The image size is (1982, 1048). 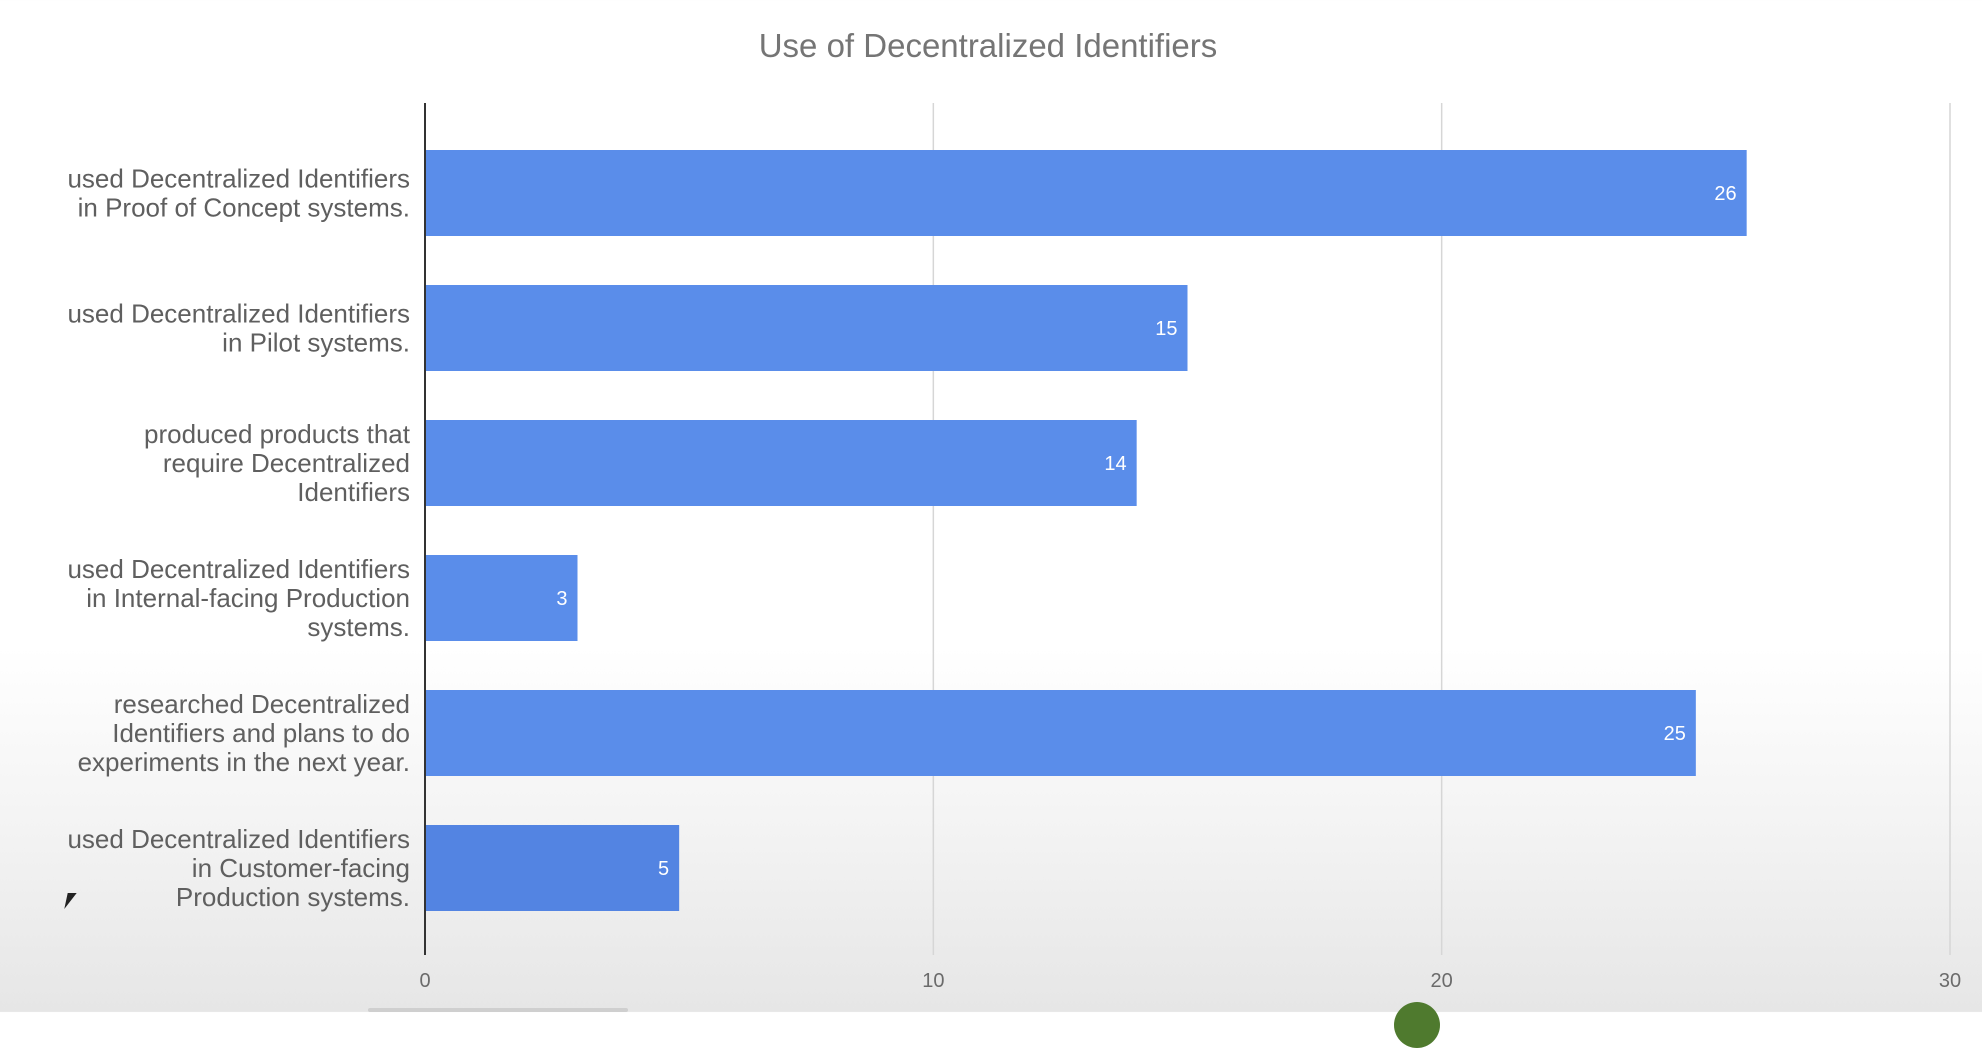 What do you see at coordinates (424, 981) in the screenshot?
I see `x-tick-label: 0` at bounding box center [424, 981].